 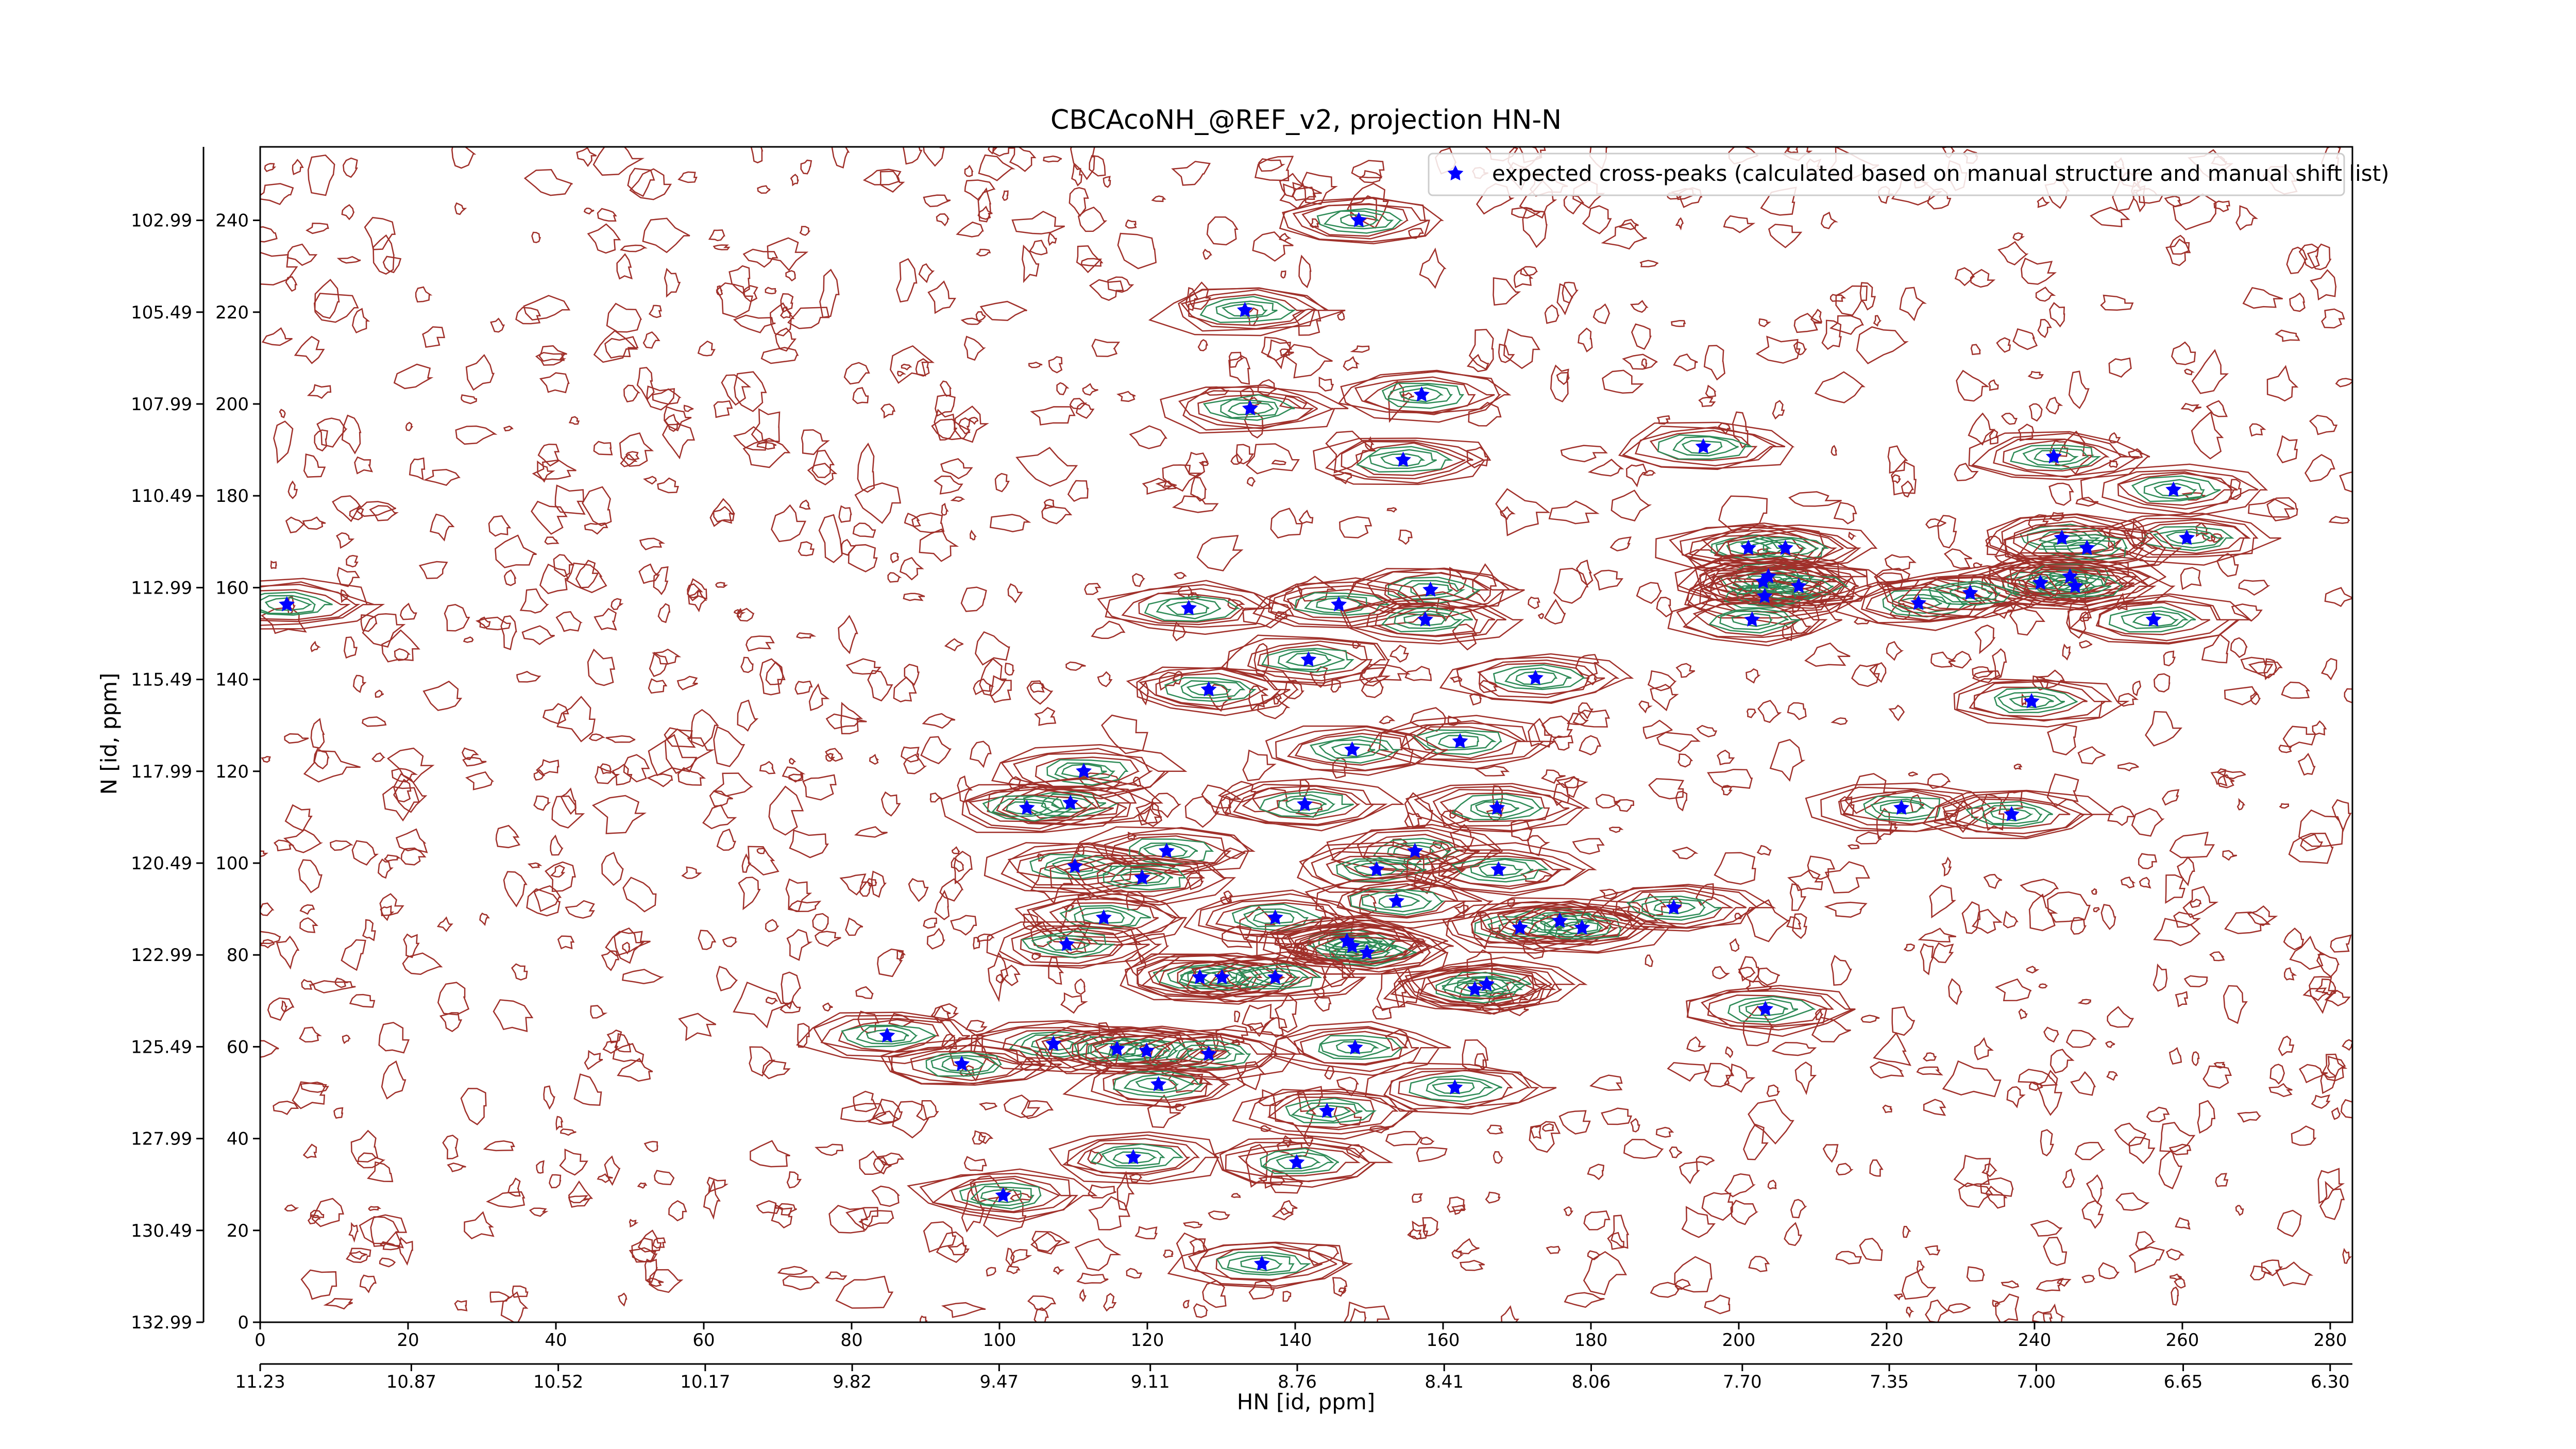 What do you see at coordinates (161, 863) in the screenshot?
I see `y2-tick-label: 120.49` at bounding box center [161, 863].